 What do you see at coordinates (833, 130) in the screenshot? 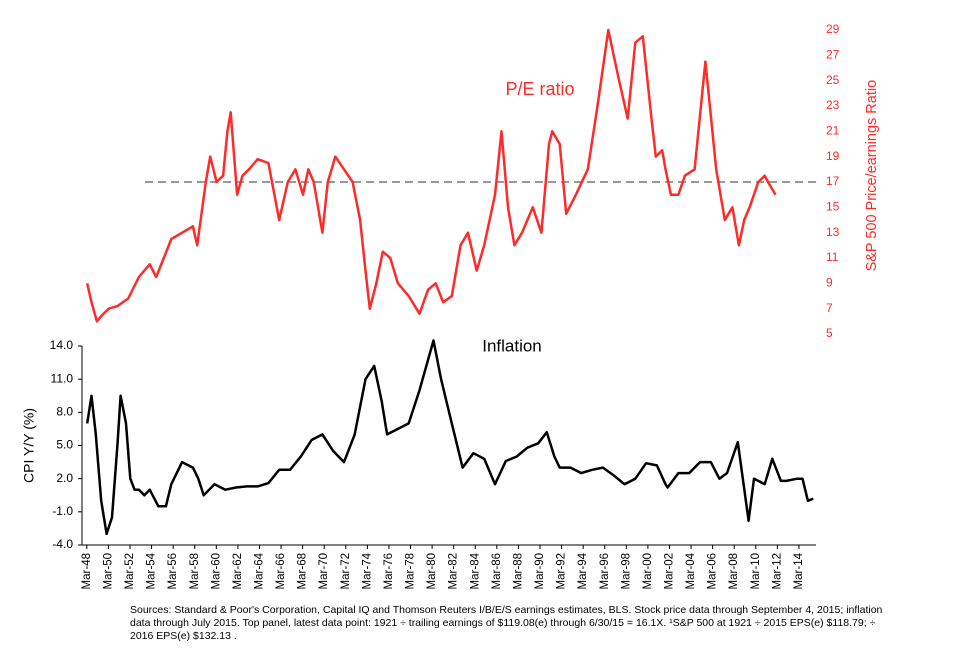
I see `y-tick-label: 21` at bounding box center [833, 130].